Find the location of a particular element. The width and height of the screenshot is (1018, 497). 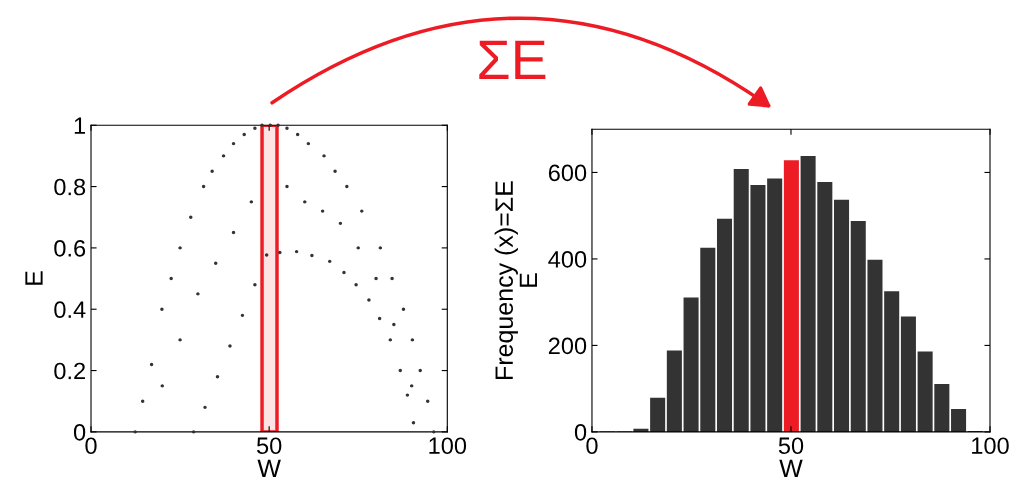

y-axis-title: E is located at coordinates (34, 278).